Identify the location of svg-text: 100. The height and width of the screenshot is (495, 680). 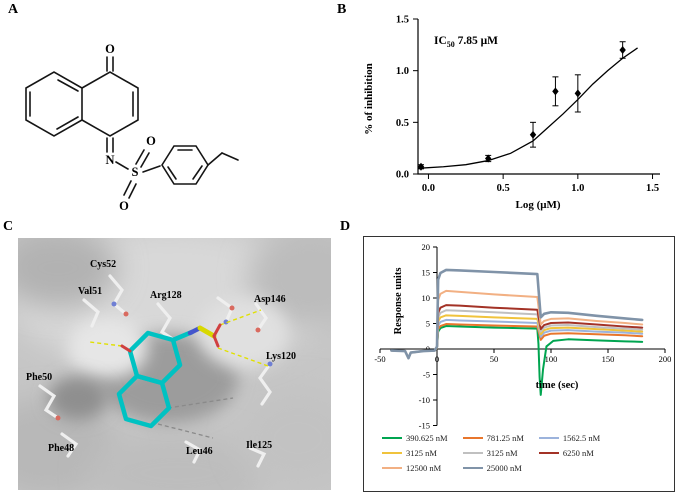
(551, 359).